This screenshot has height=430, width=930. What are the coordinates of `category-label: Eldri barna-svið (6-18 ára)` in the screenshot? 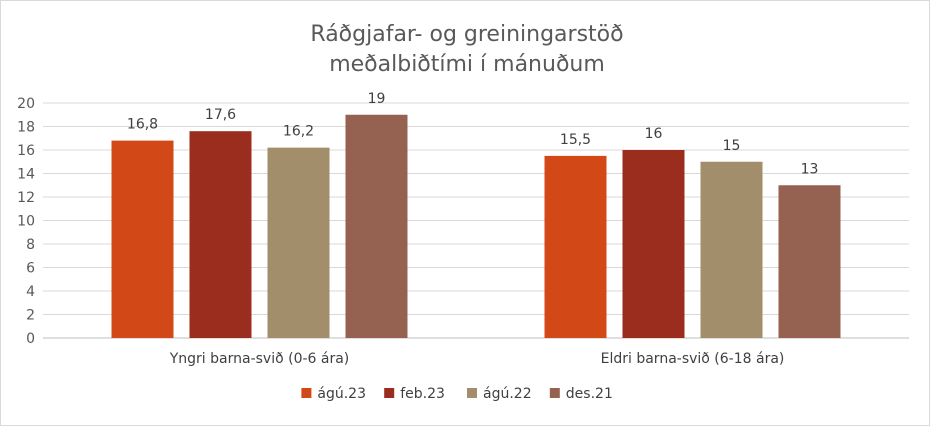 It's located at (693, 359).